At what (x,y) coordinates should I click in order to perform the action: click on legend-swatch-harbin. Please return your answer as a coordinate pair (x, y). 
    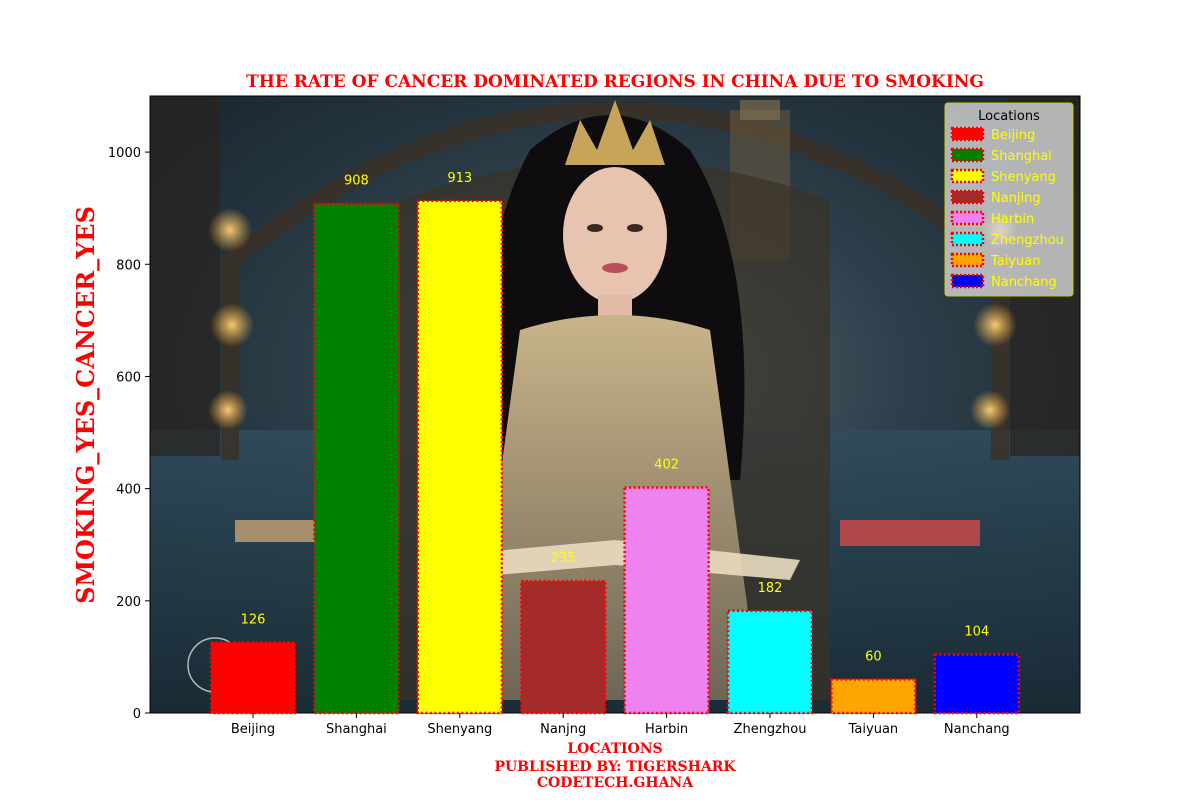
    Looking at the image, I should click on (967, 218).